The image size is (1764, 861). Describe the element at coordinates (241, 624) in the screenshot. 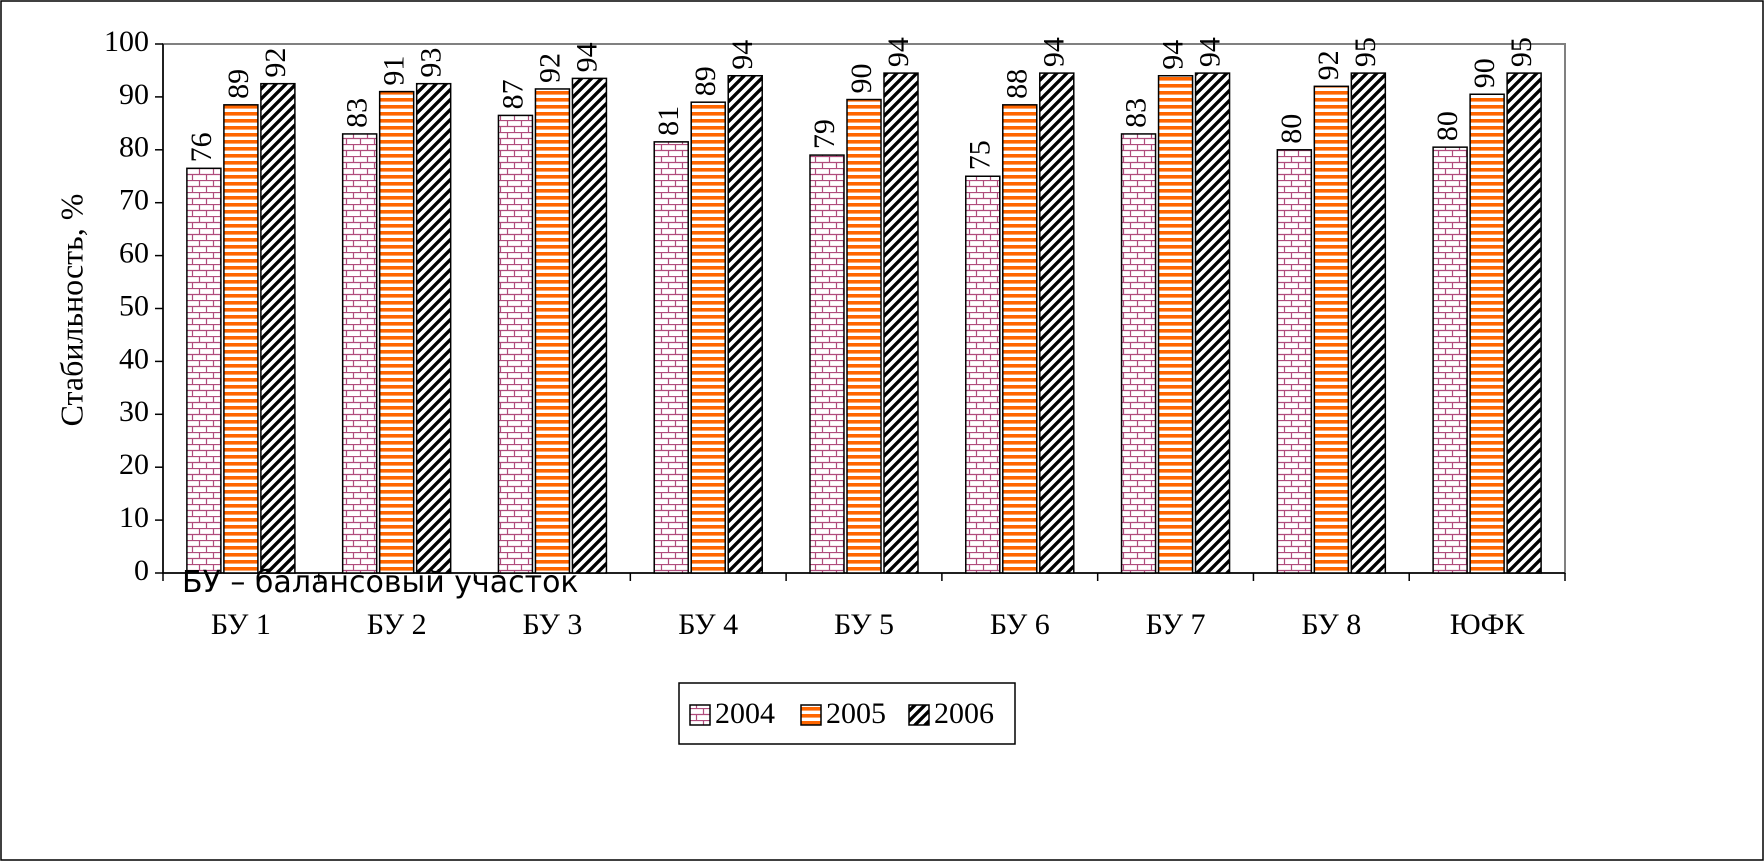

I see `x-tick-label: БУ 1` at that location.